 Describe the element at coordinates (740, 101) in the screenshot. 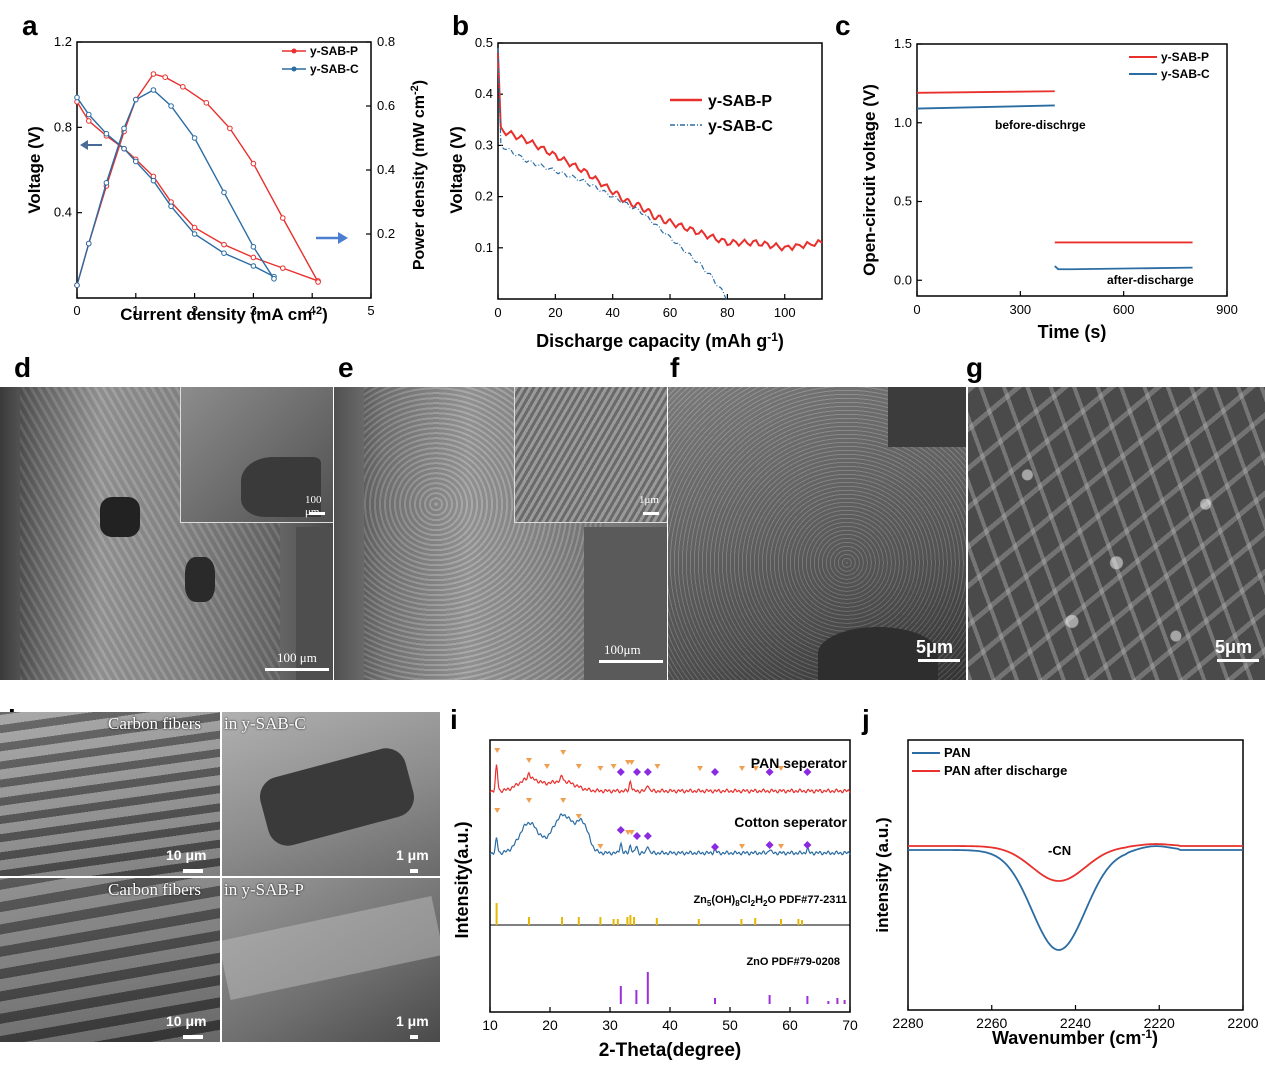

I see `b-legend-p: y-SAB-P` at that location.